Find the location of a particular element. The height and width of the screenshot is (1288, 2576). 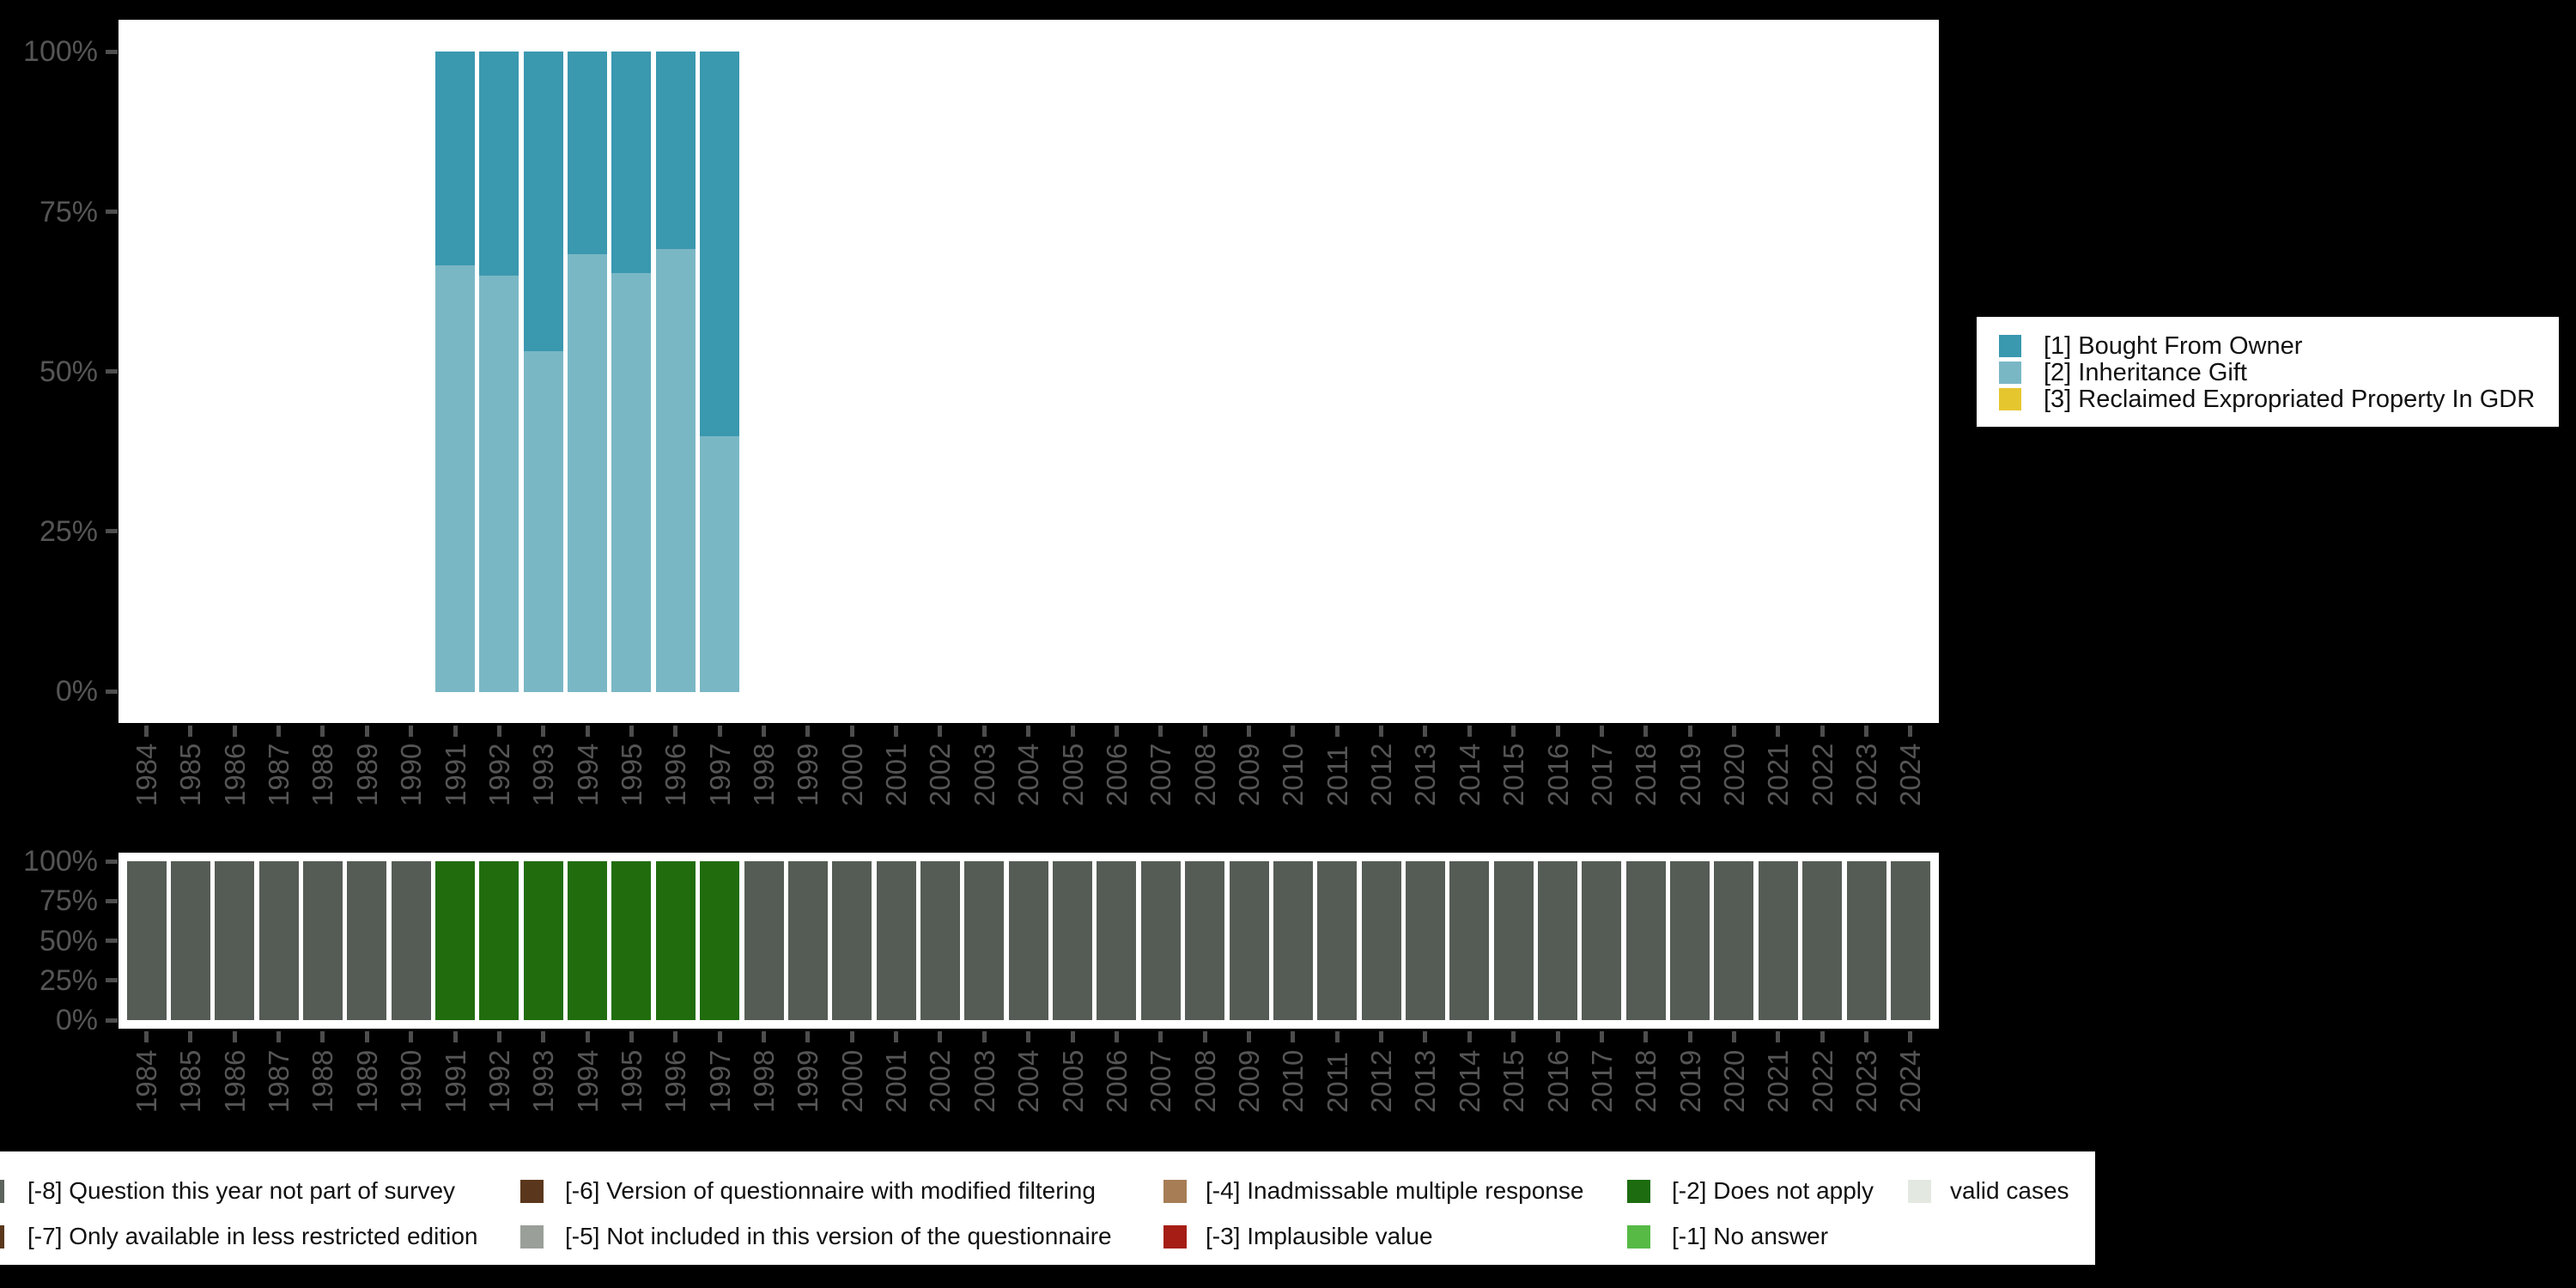

ownership-x-tick-label-text: 2023 is located at coordinates (1866, 775).